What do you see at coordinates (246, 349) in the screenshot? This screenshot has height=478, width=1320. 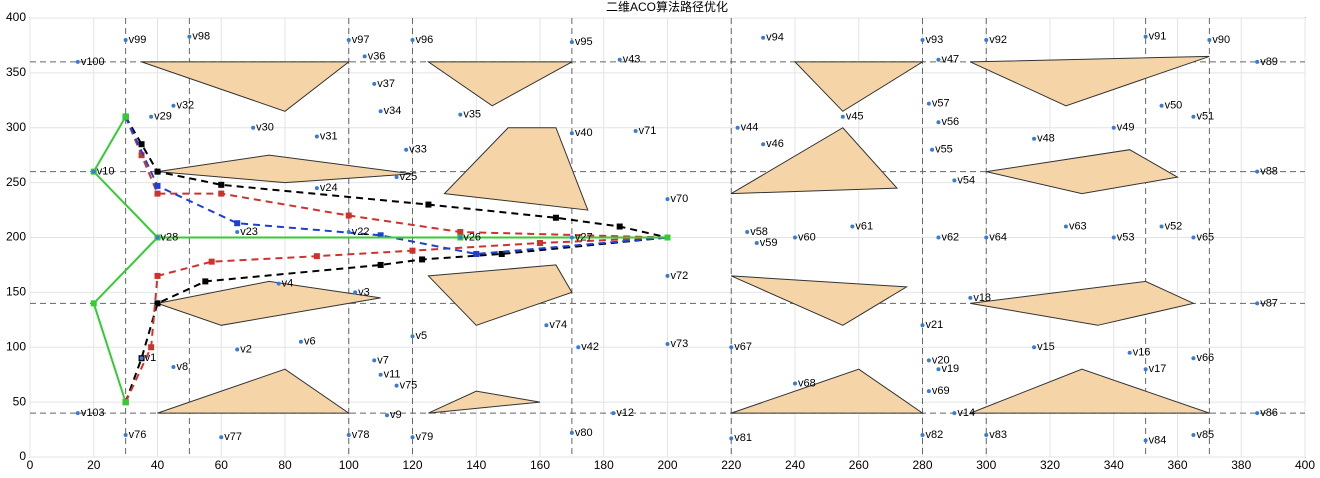 I see `node-label: v2` at bounding box center [246, 349].